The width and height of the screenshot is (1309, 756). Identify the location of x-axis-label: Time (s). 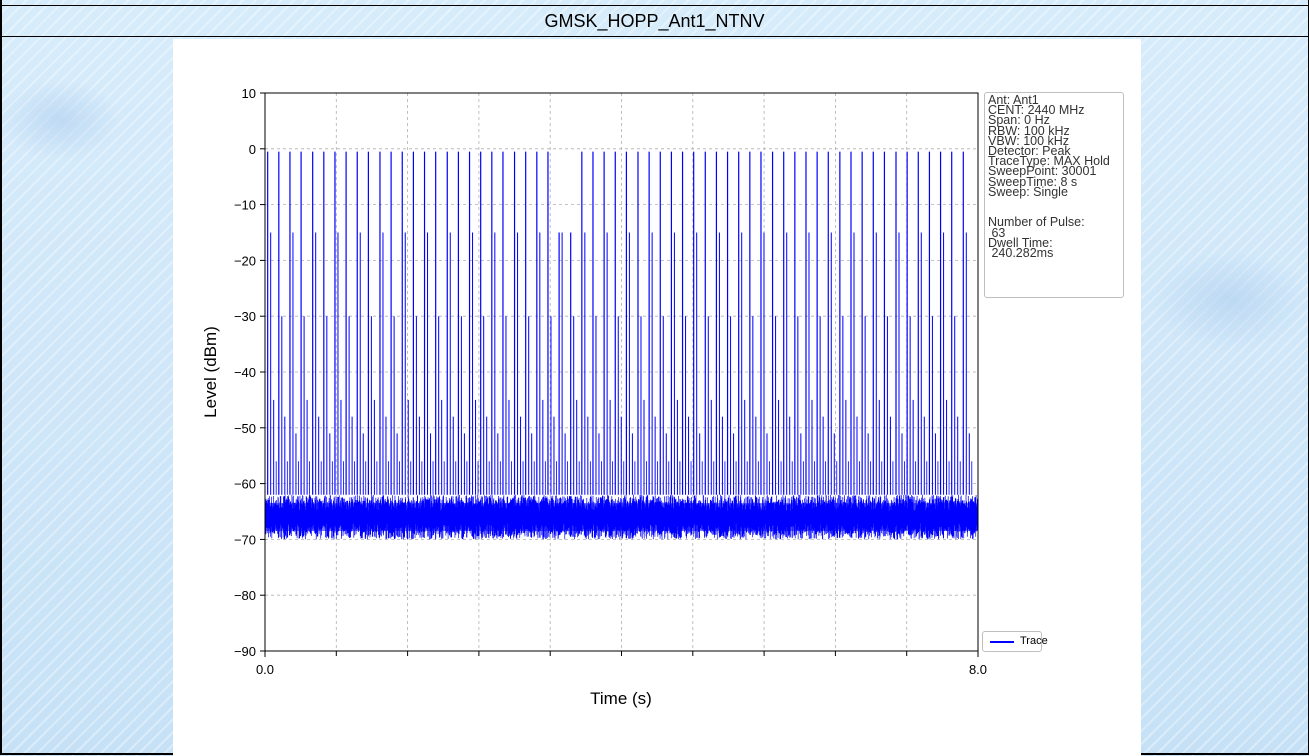
(621, 698).